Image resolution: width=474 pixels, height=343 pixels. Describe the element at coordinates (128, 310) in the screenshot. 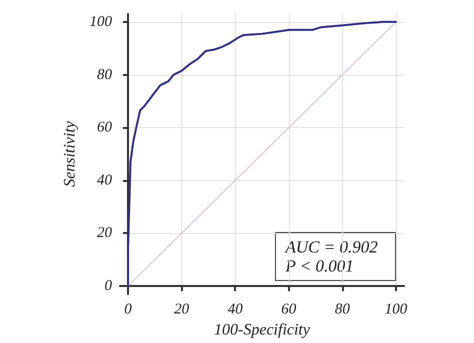

I see `x-tick-label: 0` at that location.